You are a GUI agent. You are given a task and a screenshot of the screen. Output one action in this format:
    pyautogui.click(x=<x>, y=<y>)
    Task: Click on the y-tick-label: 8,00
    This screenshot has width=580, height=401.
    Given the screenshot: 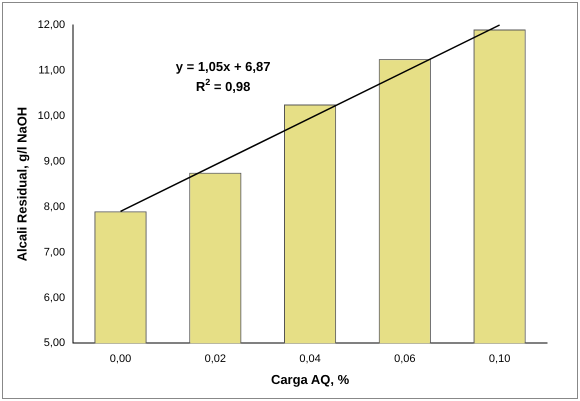 What is the action you would take?
    pyautogui.click(x=55, y=206)
    